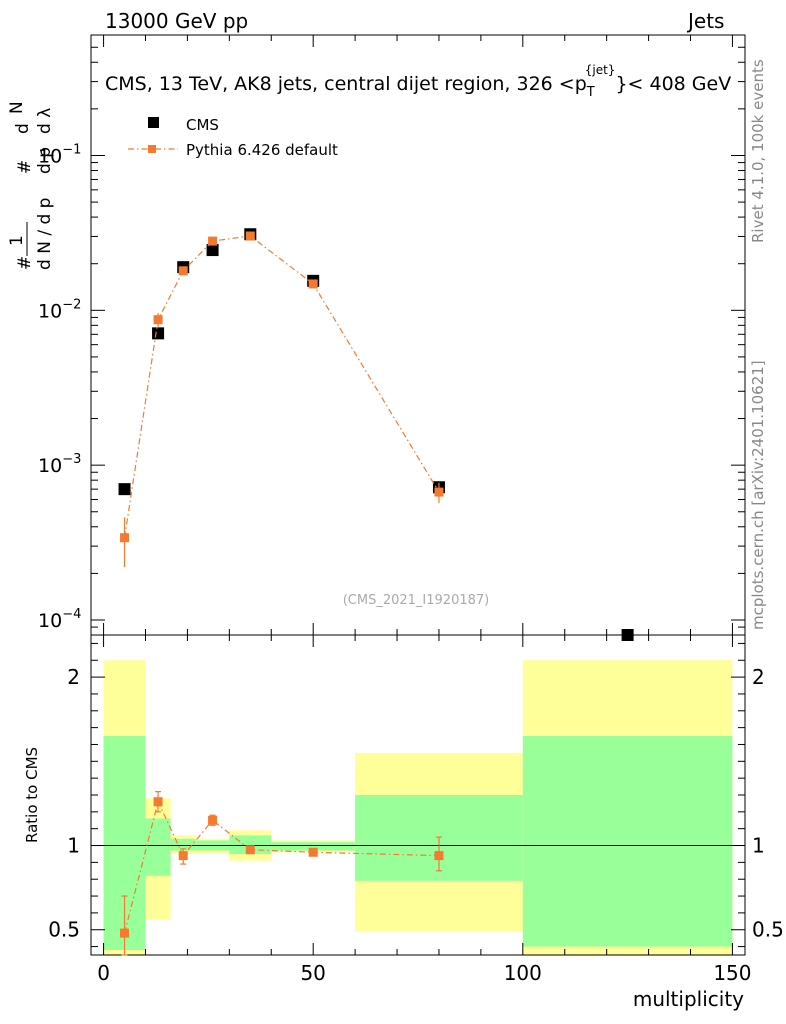 The height and width of the screenshot is (1024, 786). Describe the element at coordinates (31, 185) in the screenshot. I see `main-y-axis-label: # d N / d p 1 # d p d d λ N` at that location.